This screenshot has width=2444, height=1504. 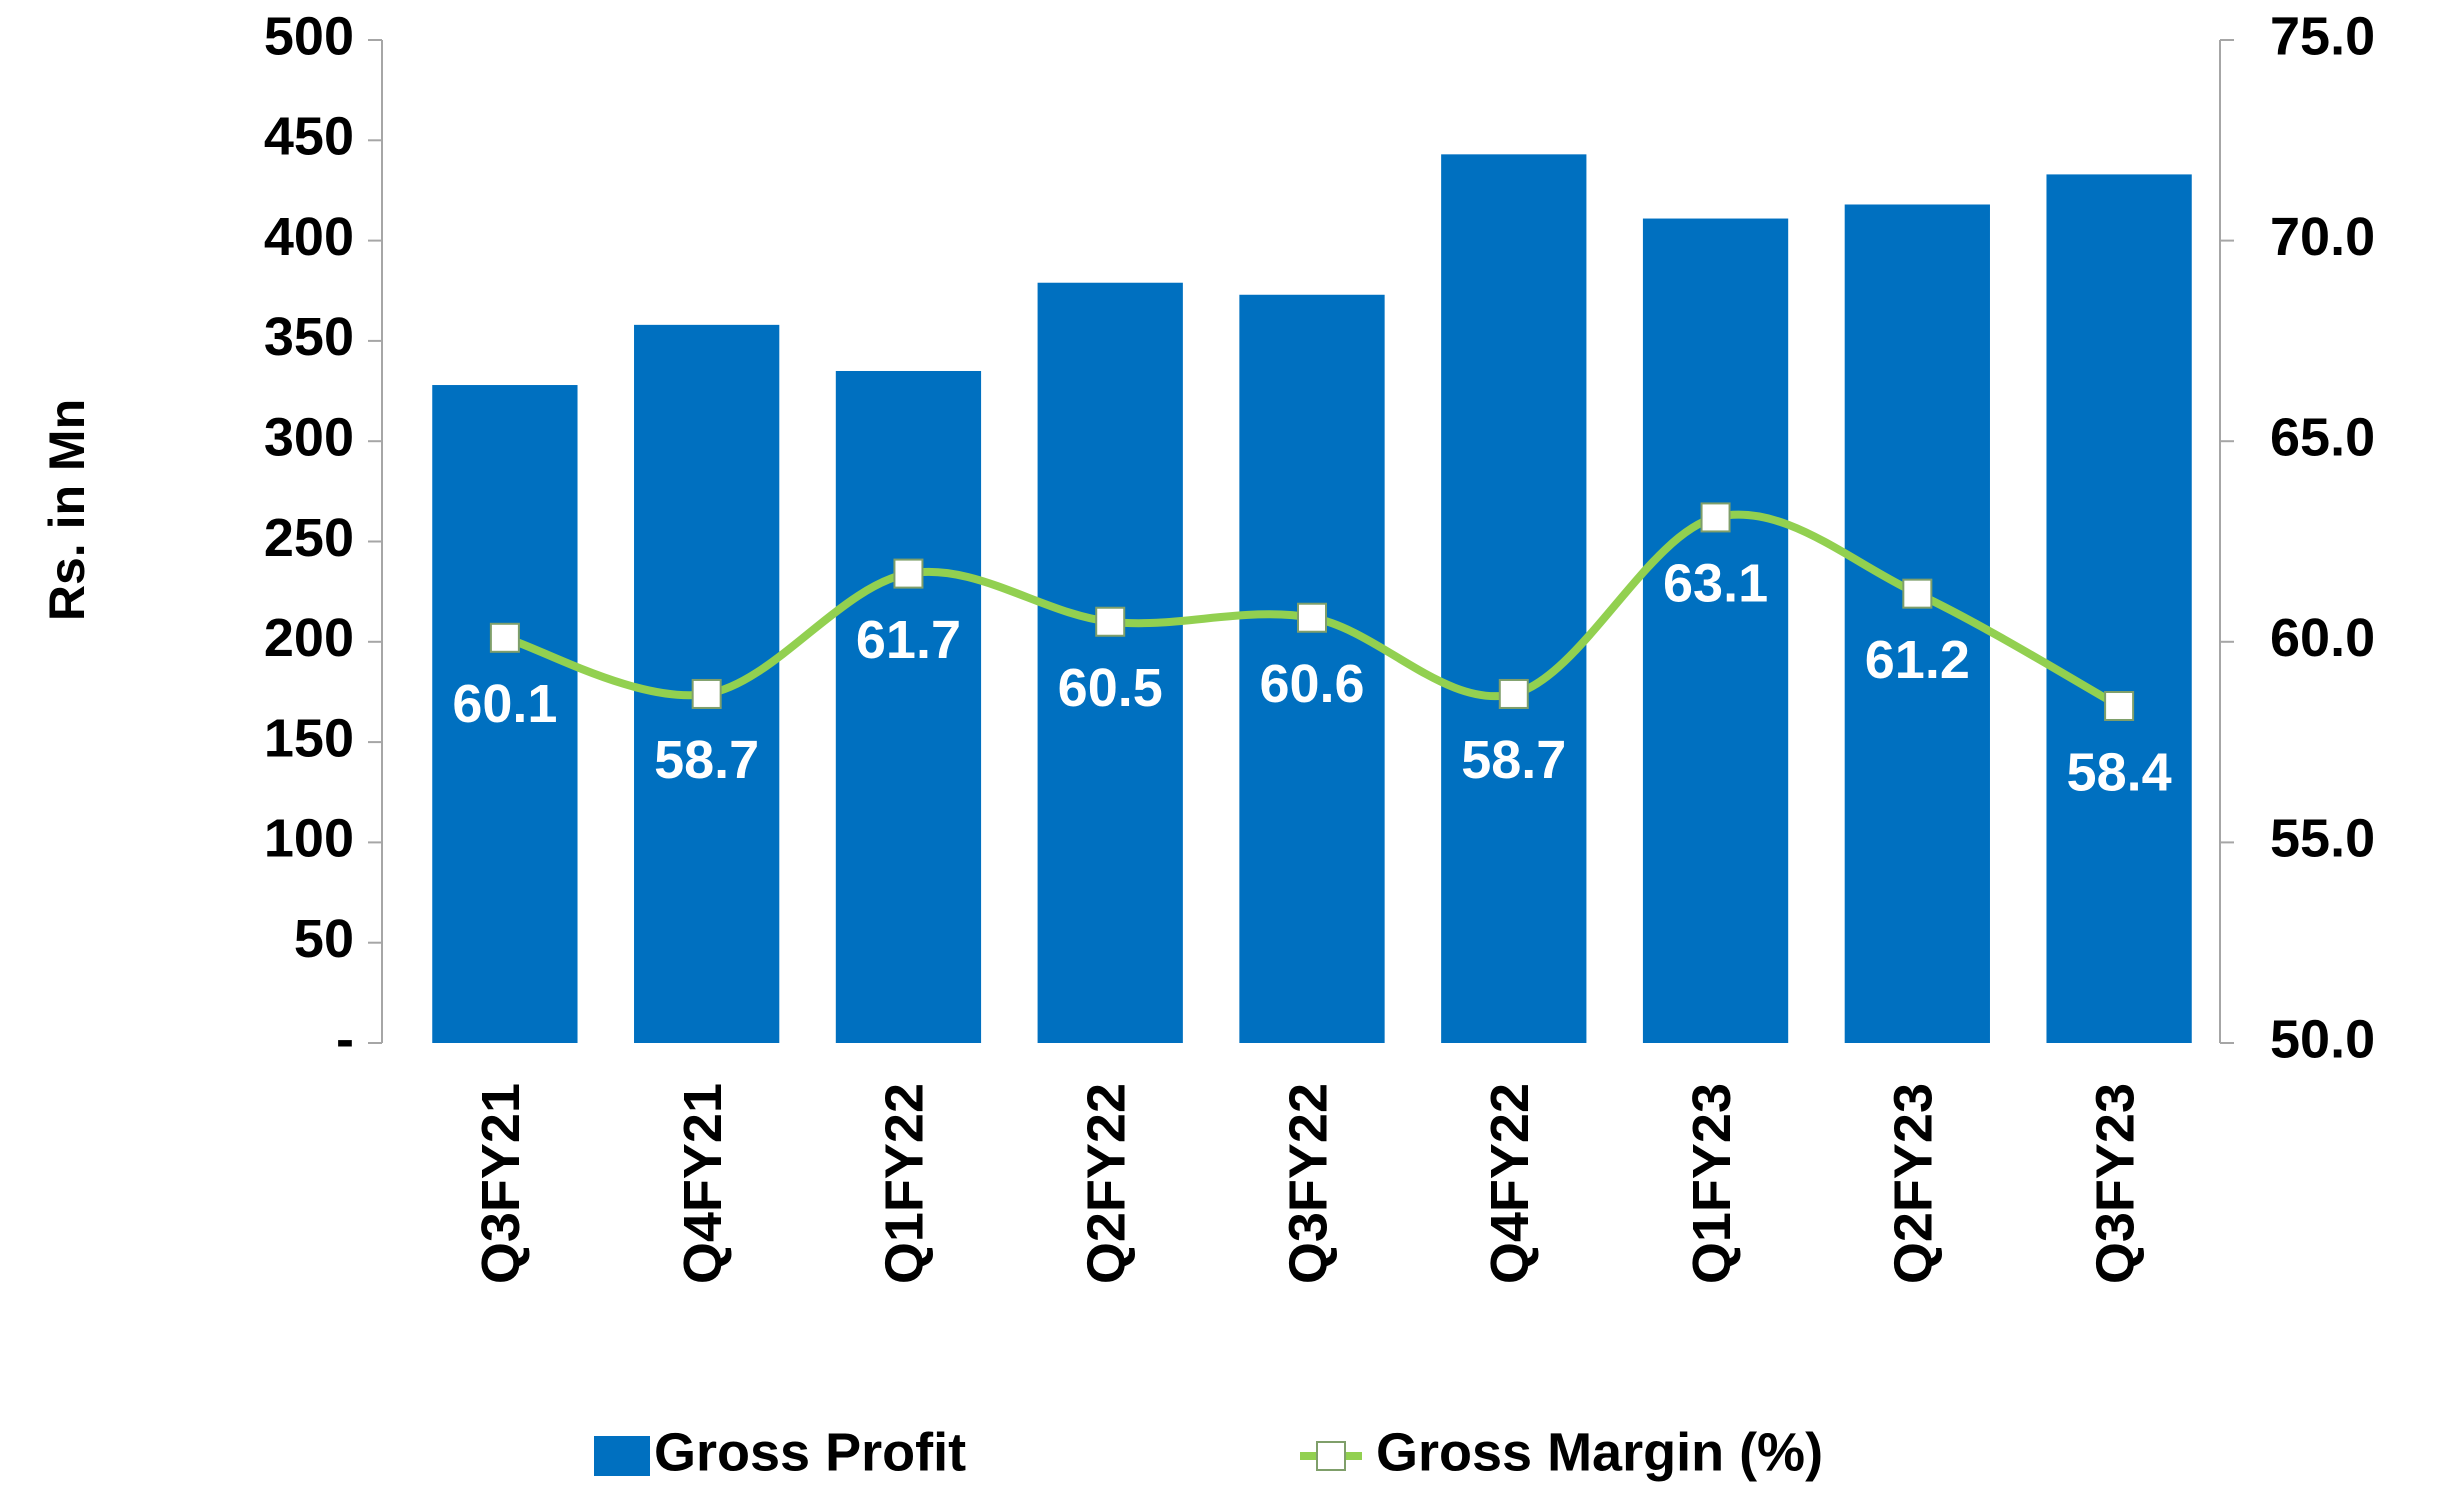 What do you see at coordinates (1715, 584) in the screenshot?
I see `data-label: 63.1` at bounding box center [1715, 584].